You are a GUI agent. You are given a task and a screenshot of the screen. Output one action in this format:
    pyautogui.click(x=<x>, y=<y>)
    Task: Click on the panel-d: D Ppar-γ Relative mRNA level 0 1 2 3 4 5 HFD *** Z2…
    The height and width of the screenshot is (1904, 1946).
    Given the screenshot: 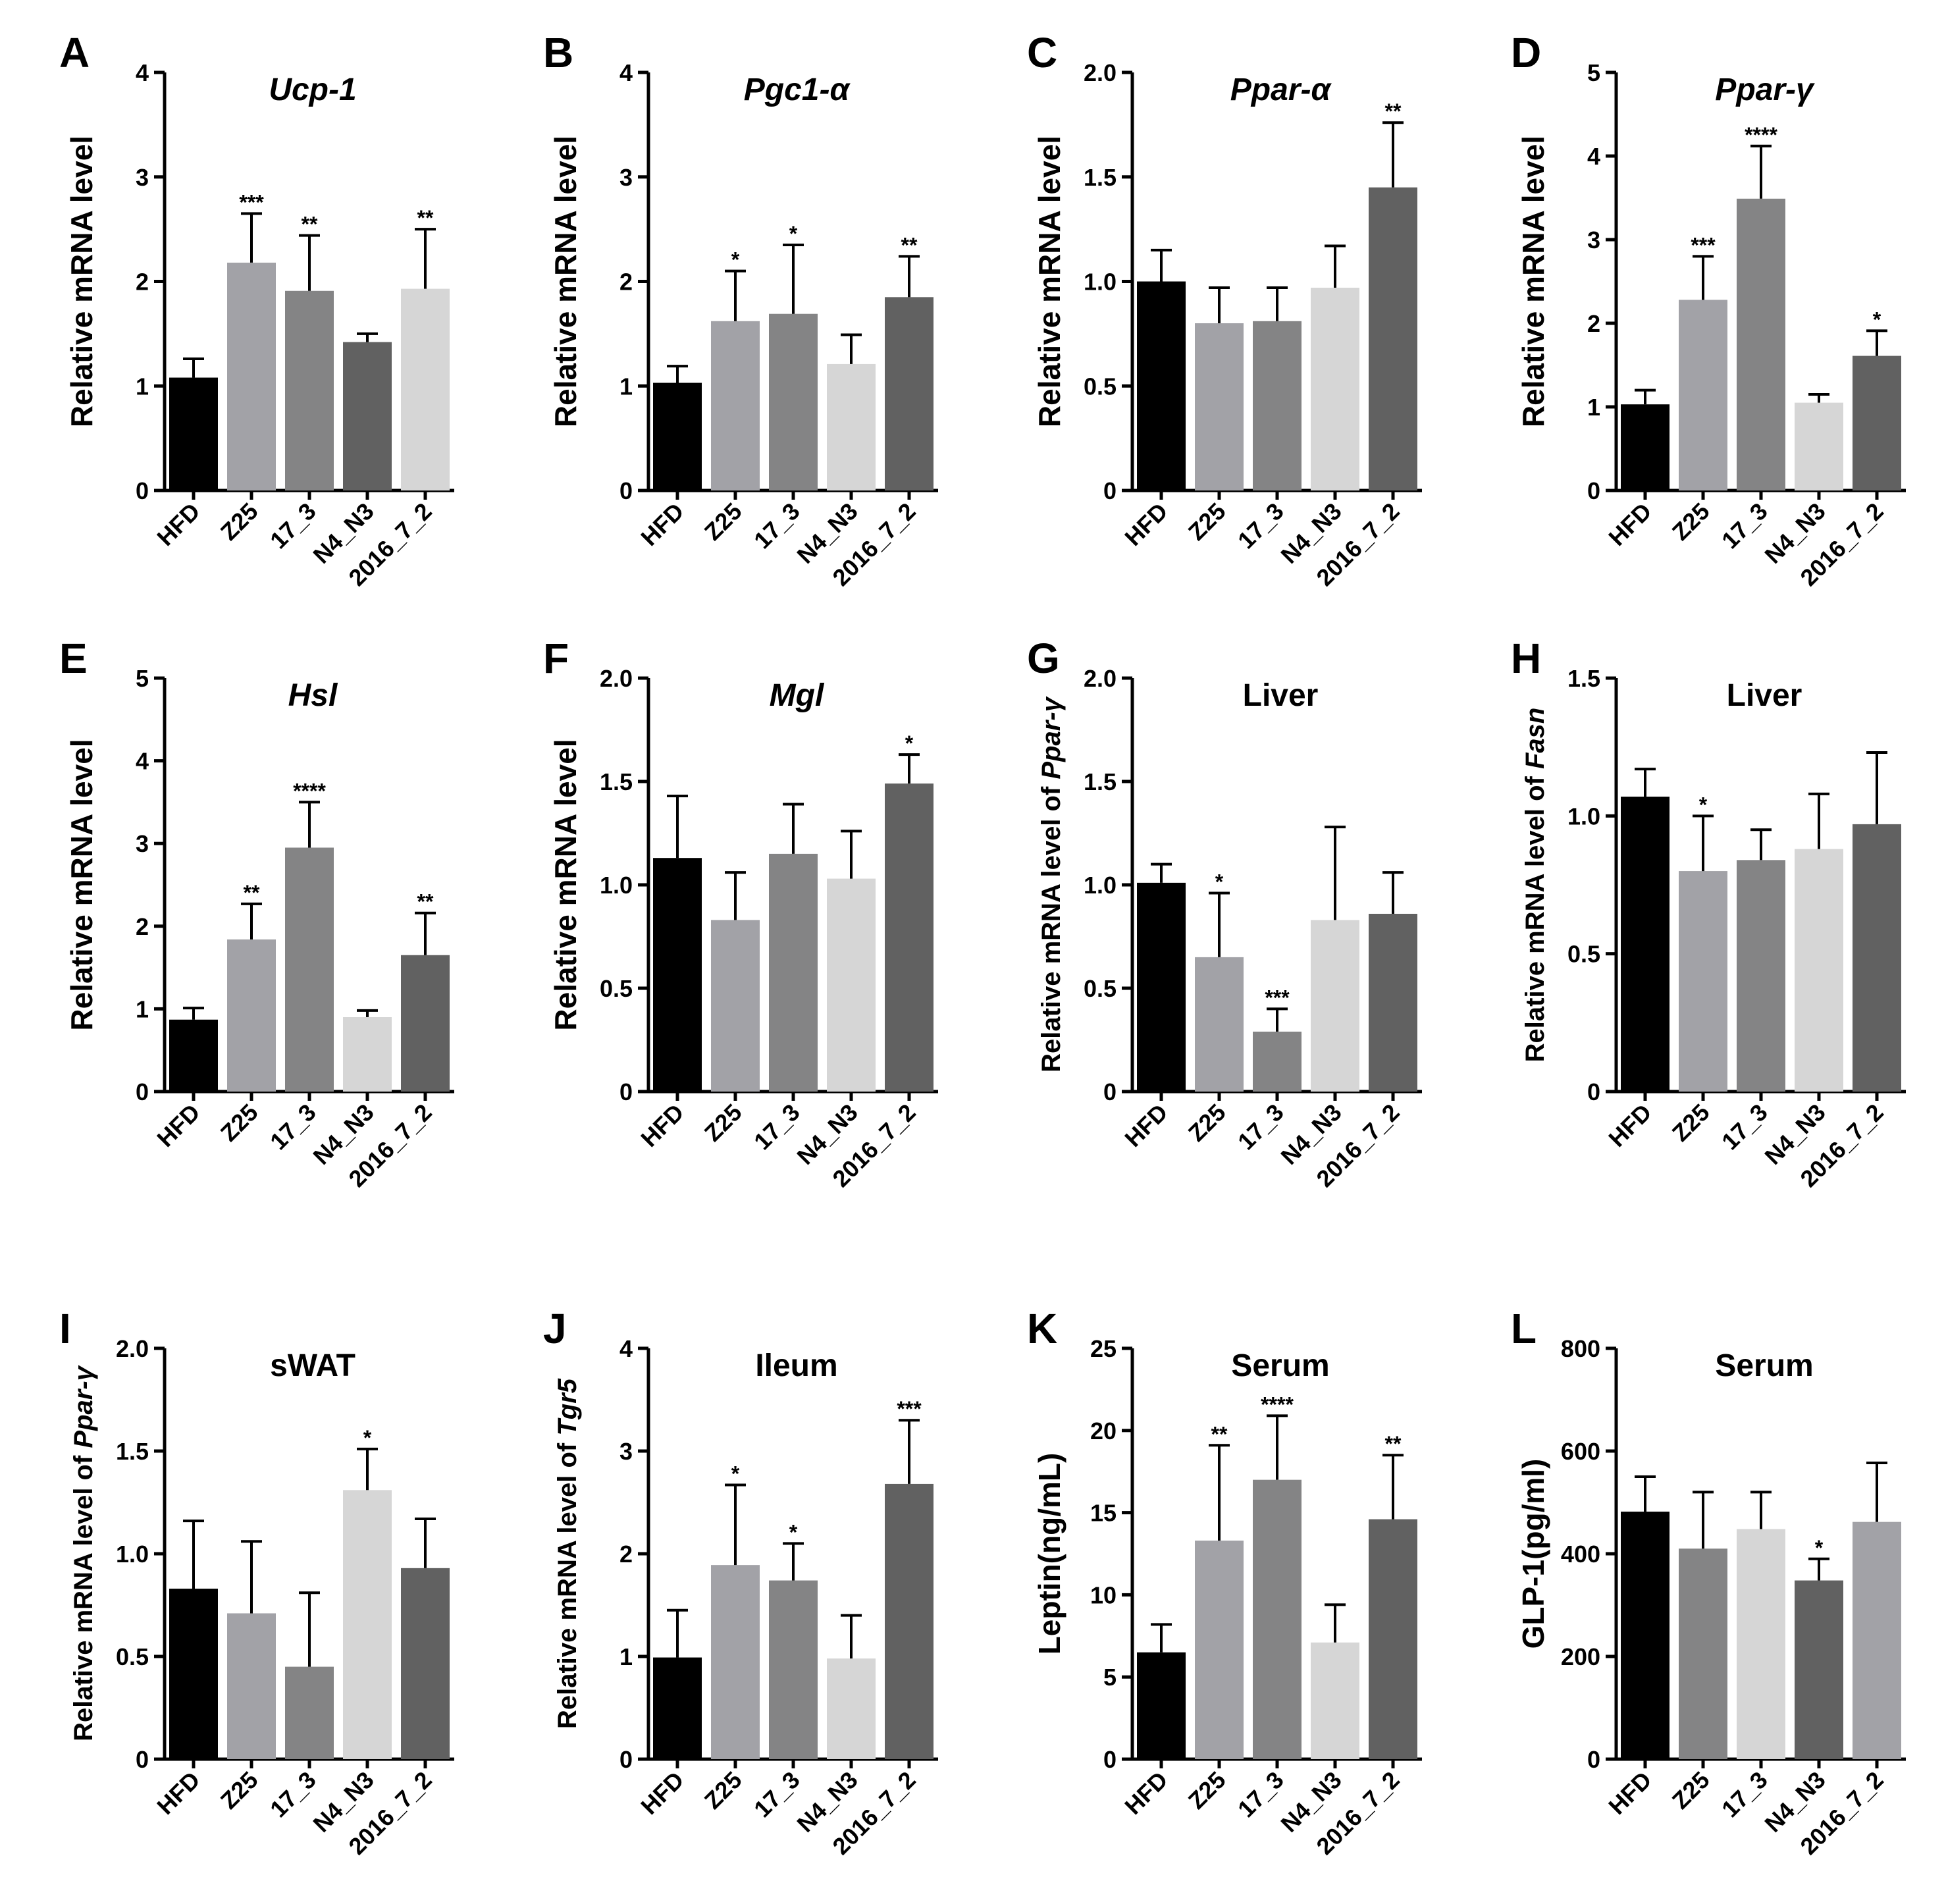 What is the action you would take?
    pyautogui.click(x=1708, y=310)
    